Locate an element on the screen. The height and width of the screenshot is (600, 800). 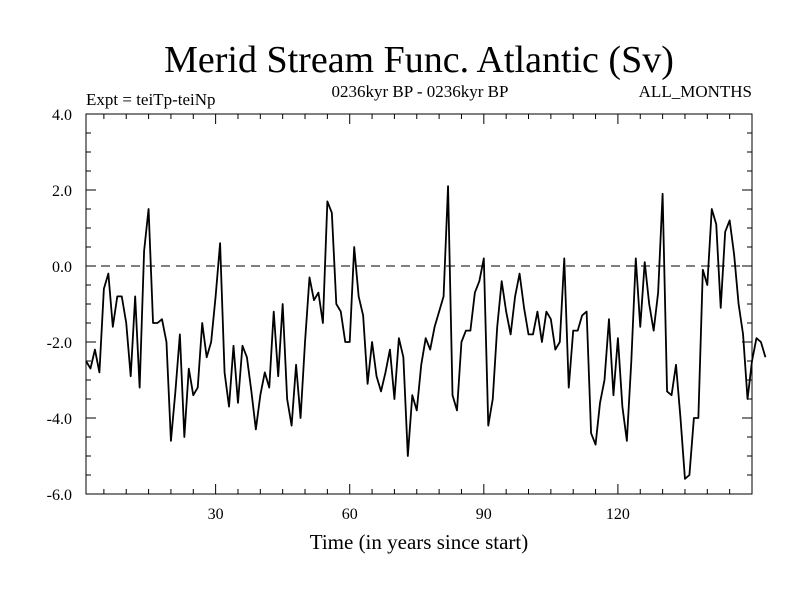
period-label: 0236kyr BP - 0236kyr BP is located at coordinates (420, 91).